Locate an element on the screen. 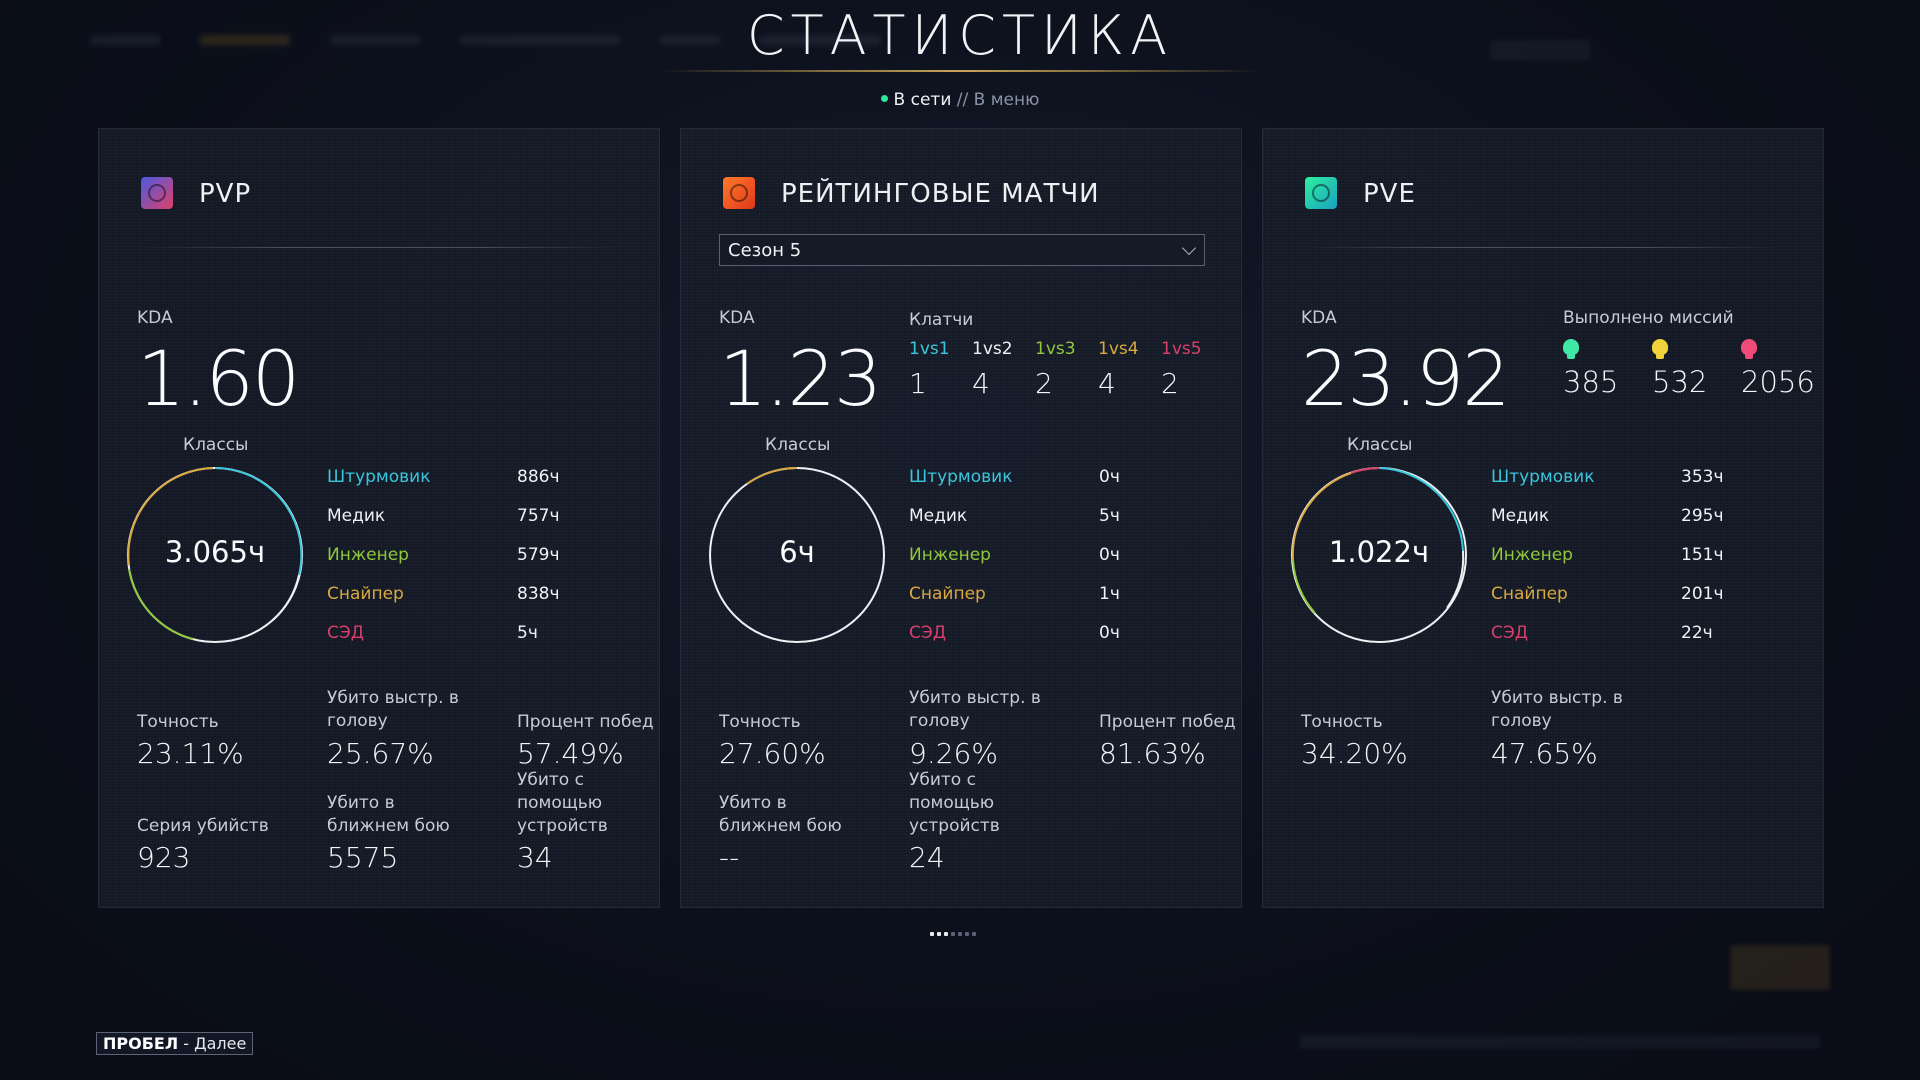 This screenshot has height=1080, width=1920. class-hours-shturmovik: 0ч is located at coordinates (1109, 477).